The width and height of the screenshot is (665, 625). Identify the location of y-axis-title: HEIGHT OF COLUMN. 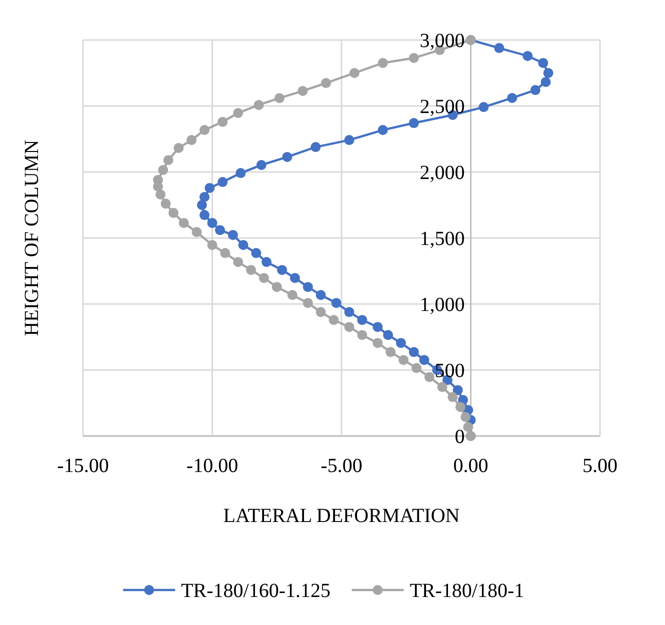
(32, 238).